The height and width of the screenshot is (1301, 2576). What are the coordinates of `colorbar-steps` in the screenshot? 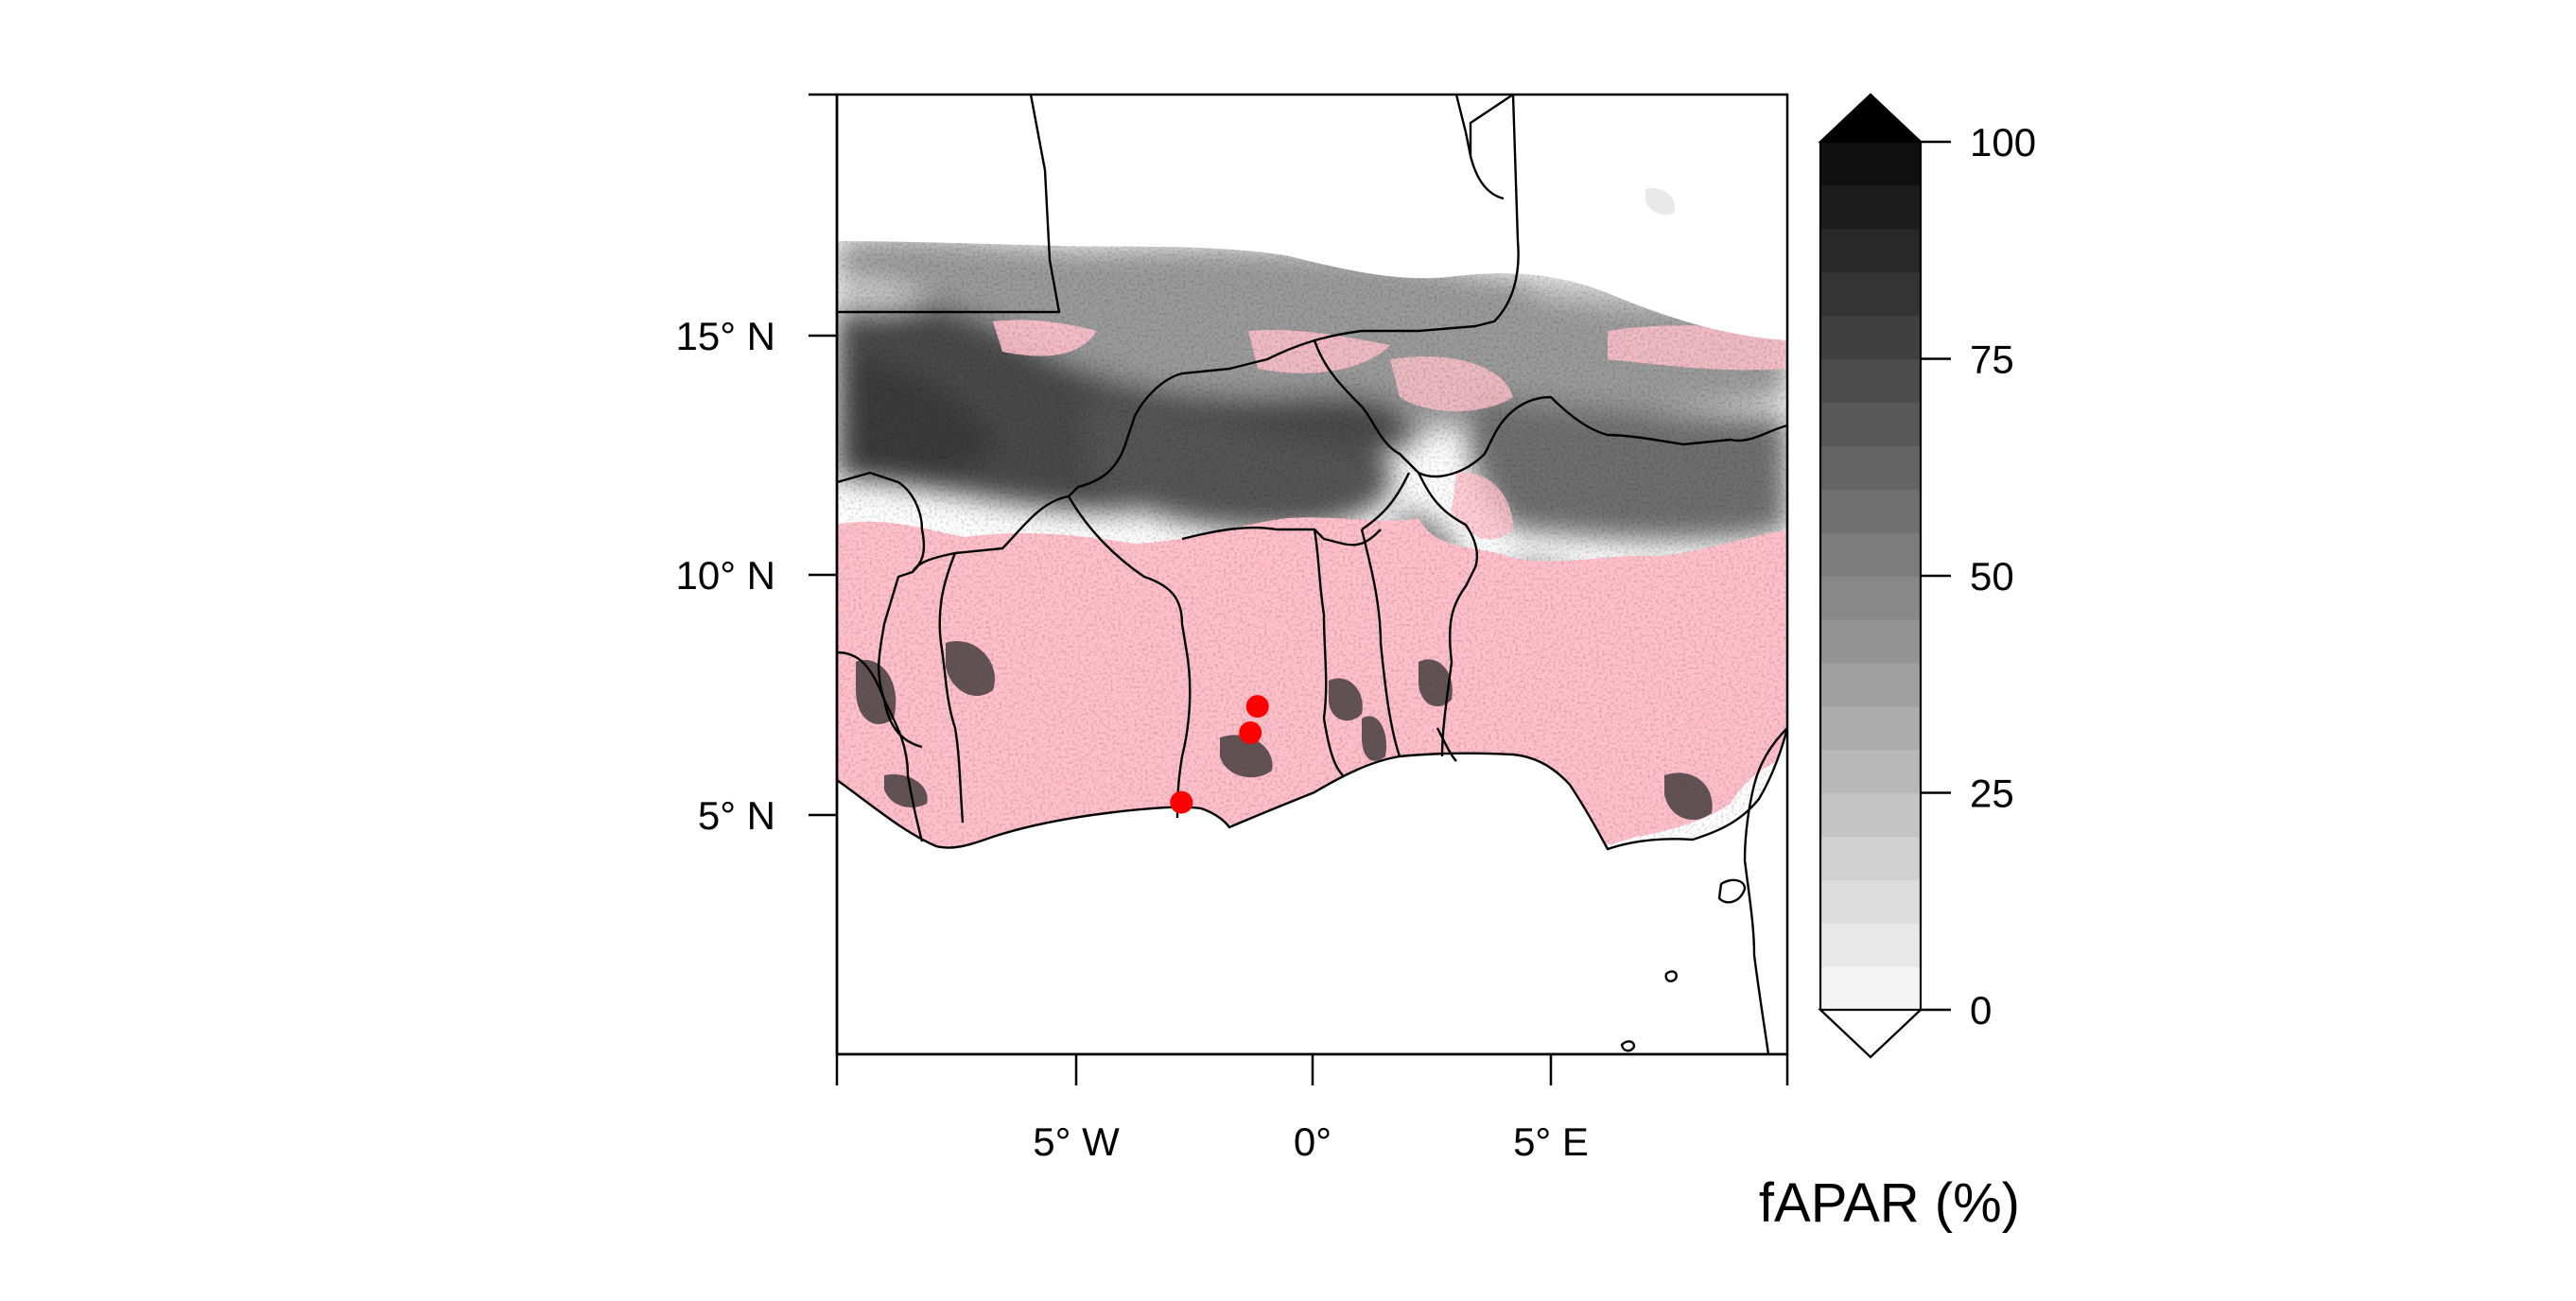 It's located at (1870, 576).